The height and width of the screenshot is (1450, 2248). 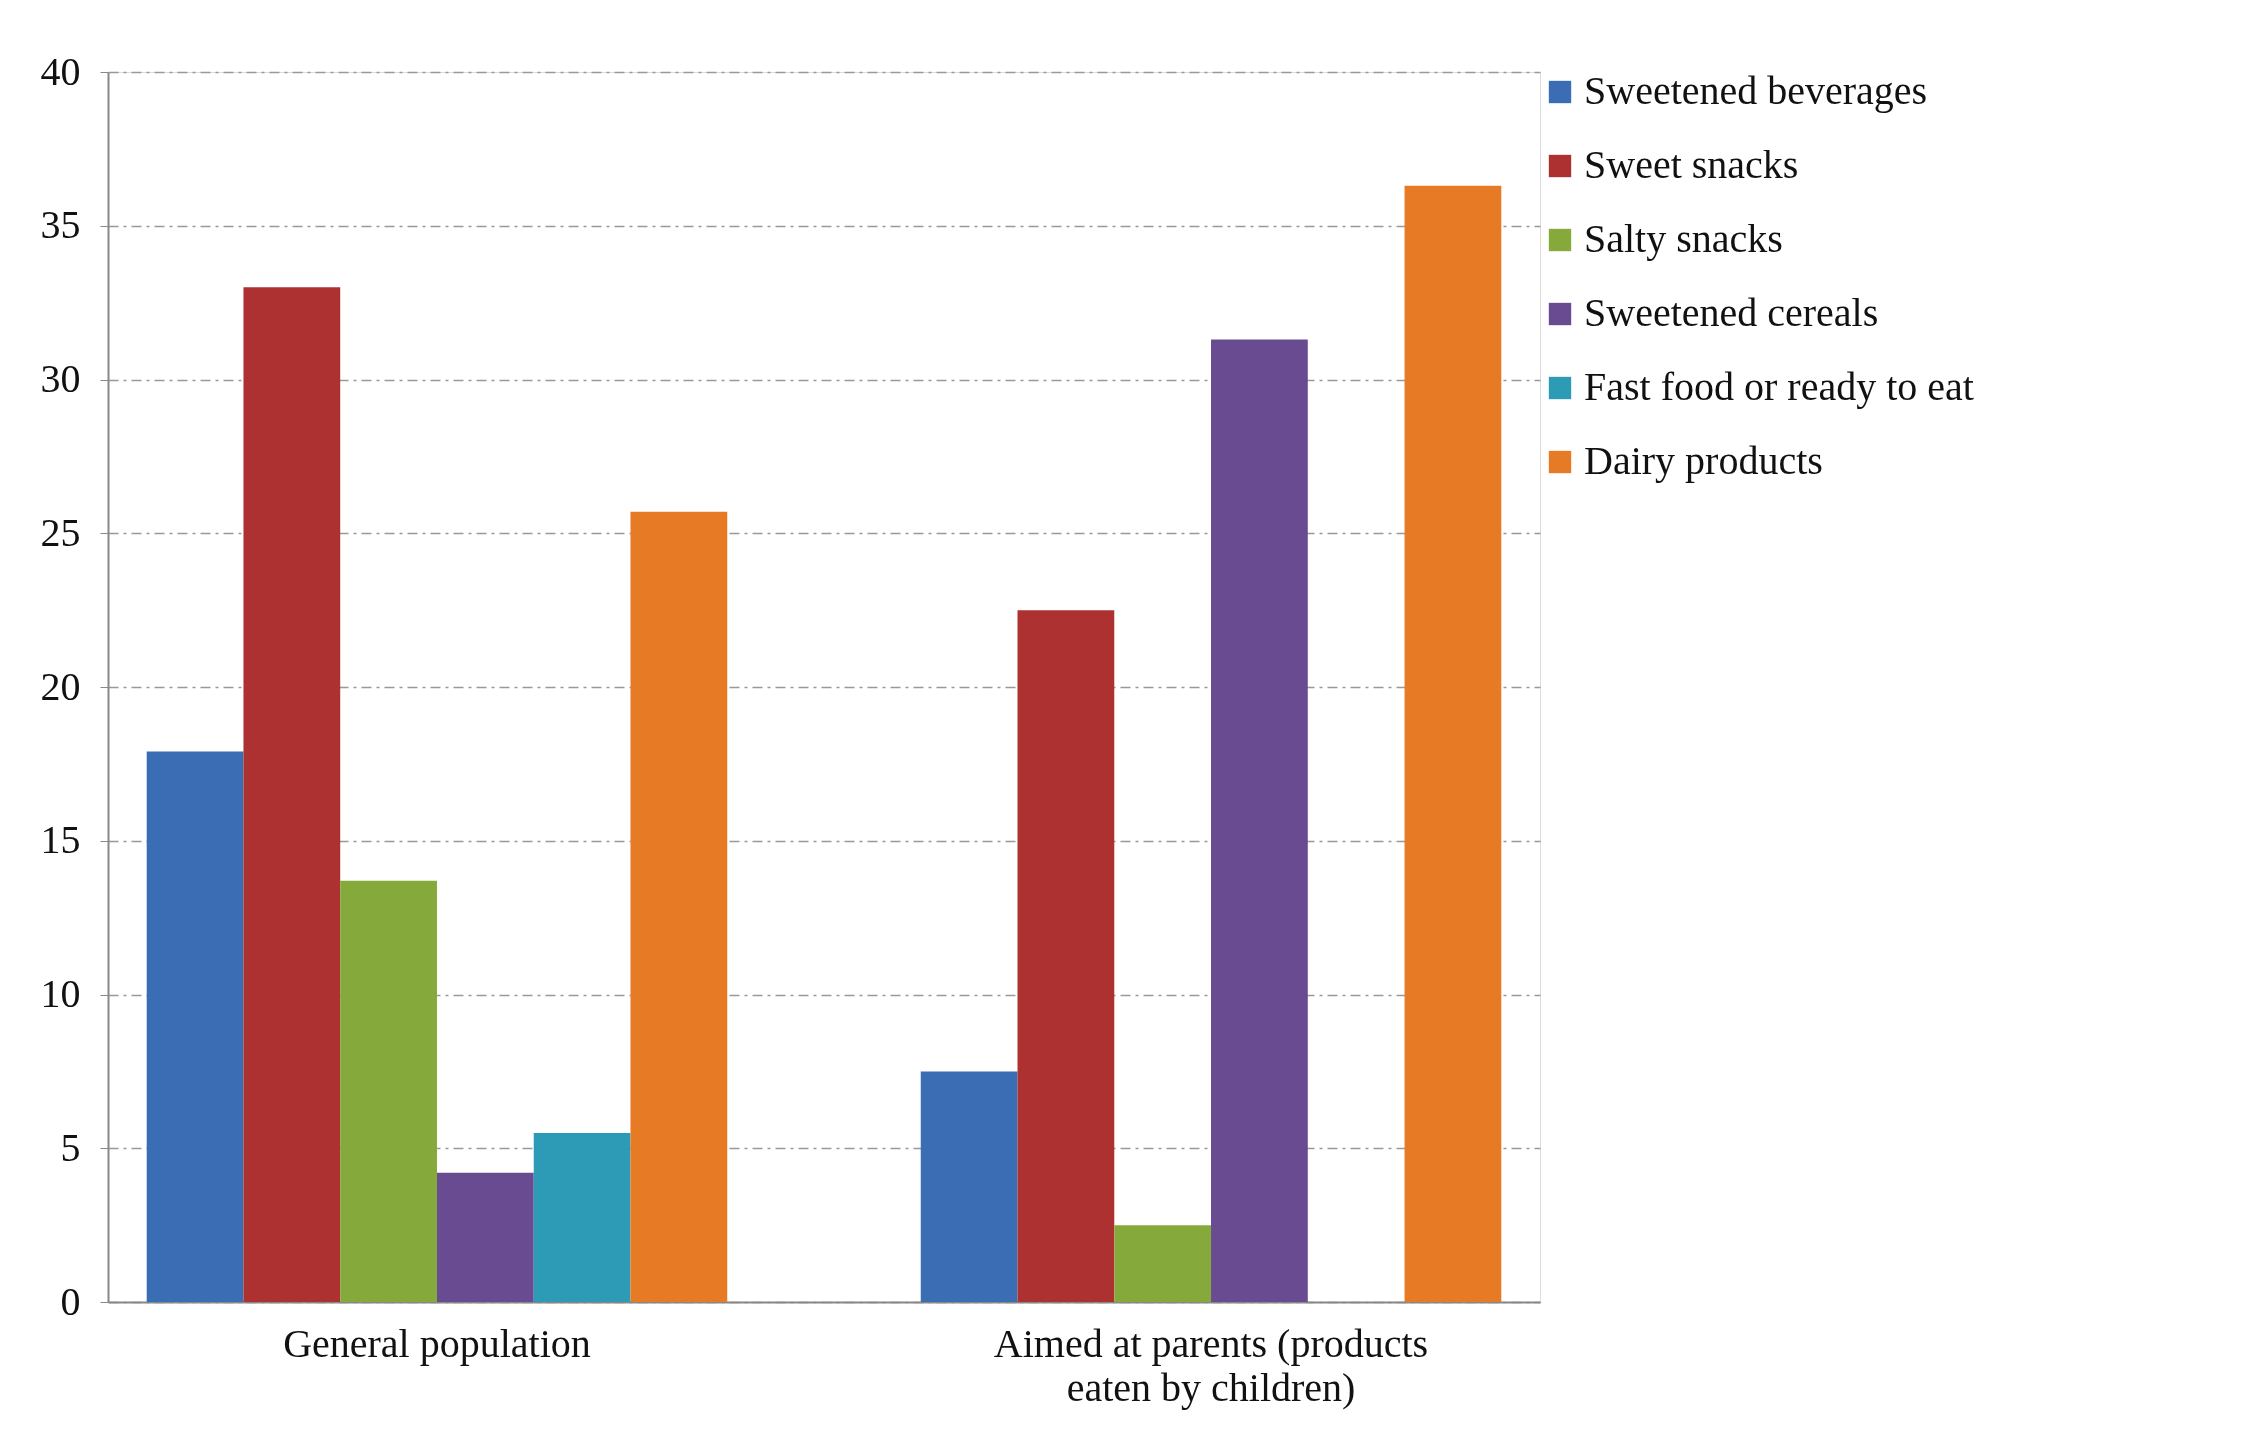 What do you see at coordinates (60, 840) in the screenshot?
I see `y-tick-label: 15` at bounding box center [60, 840].